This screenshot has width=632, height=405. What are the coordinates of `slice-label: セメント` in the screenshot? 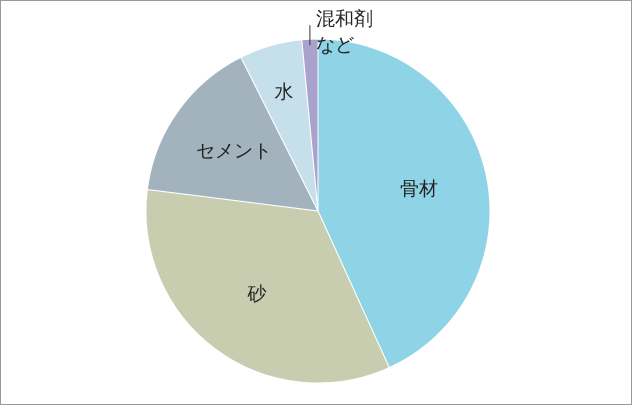 It's located at (234, 151).